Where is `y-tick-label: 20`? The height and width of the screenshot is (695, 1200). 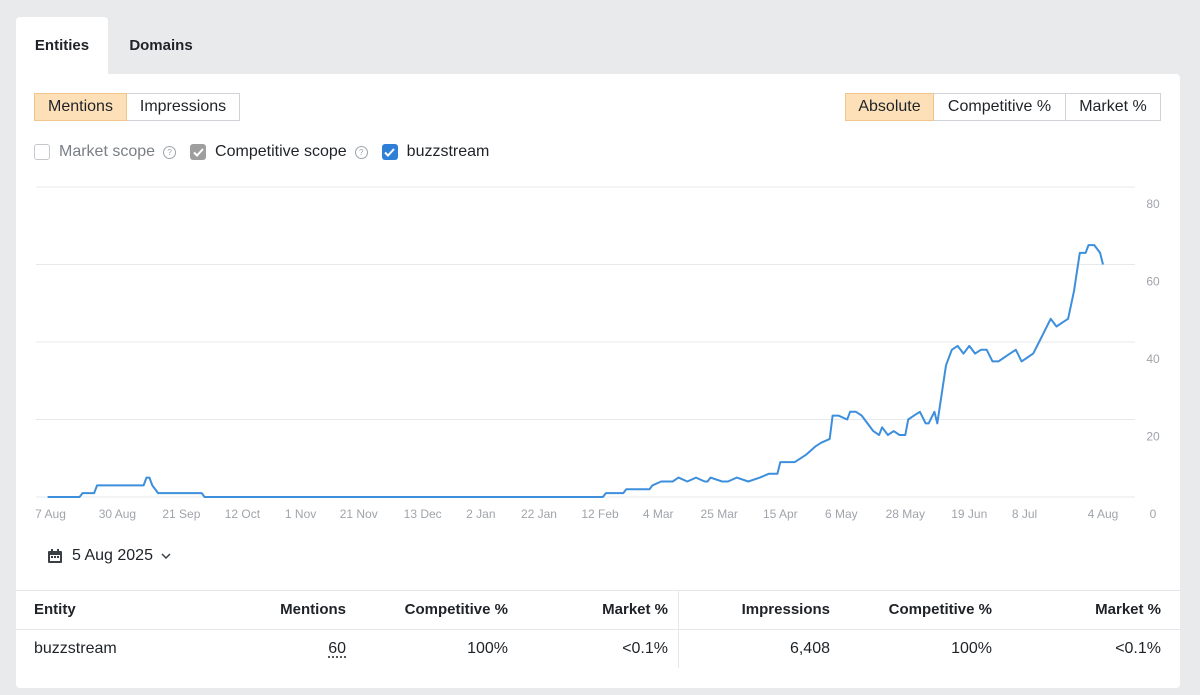 y-tick-label: 20 is located at coordinates (1153, 437).